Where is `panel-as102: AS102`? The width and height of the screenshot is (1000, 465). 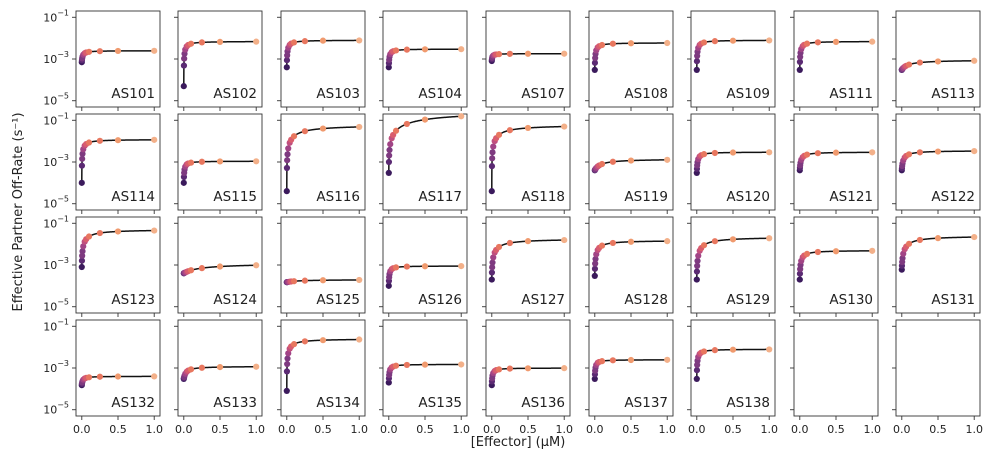 panel-as102: AS102 is located at coordinates (218, 60).